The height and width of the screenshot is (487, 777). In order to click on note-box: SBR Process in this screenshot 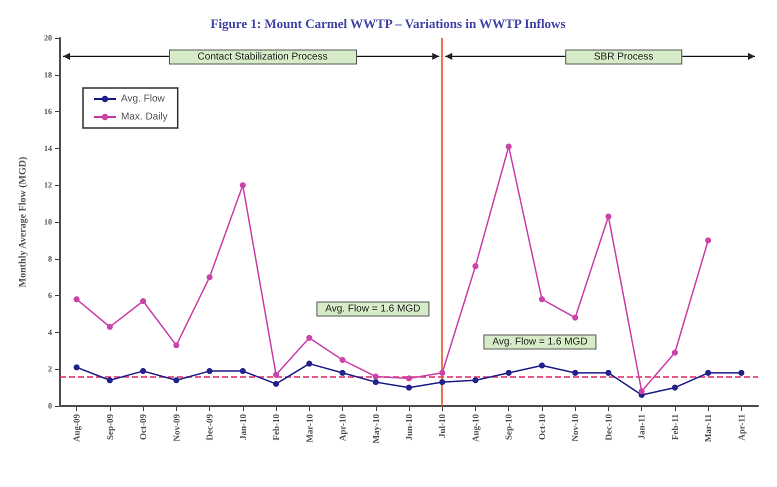, I will do `click(623, 57)`.